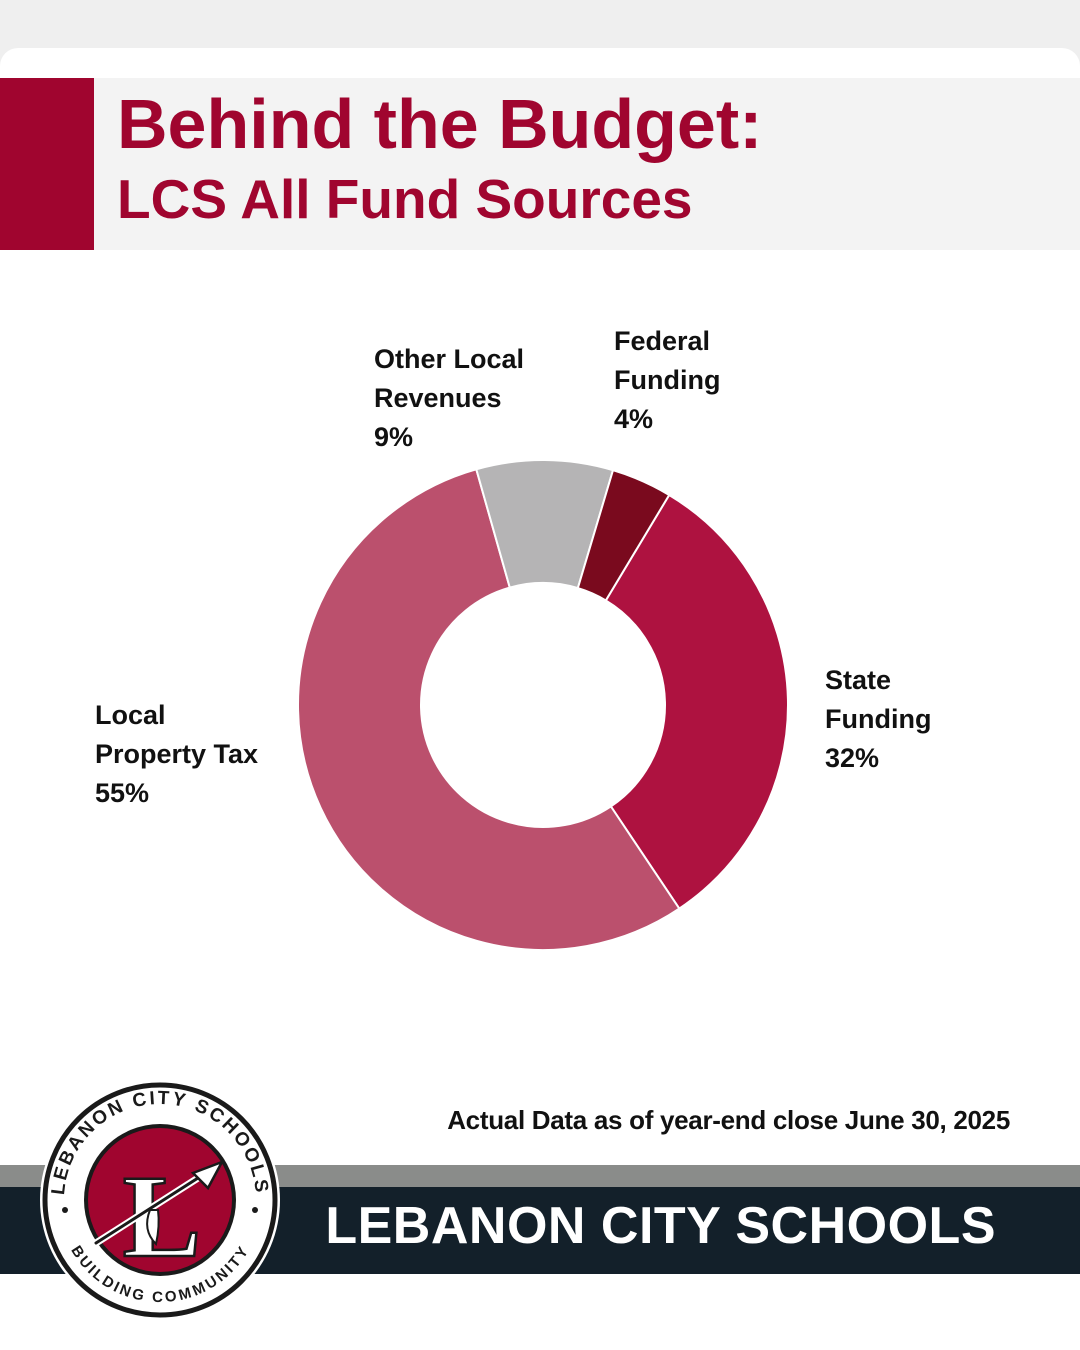 Image resolution: width=1080 pixels, height=1350 pixels. Describe the element at coordinates (47, 164) in the screenshot. I see `header-accent-bar` at that location.